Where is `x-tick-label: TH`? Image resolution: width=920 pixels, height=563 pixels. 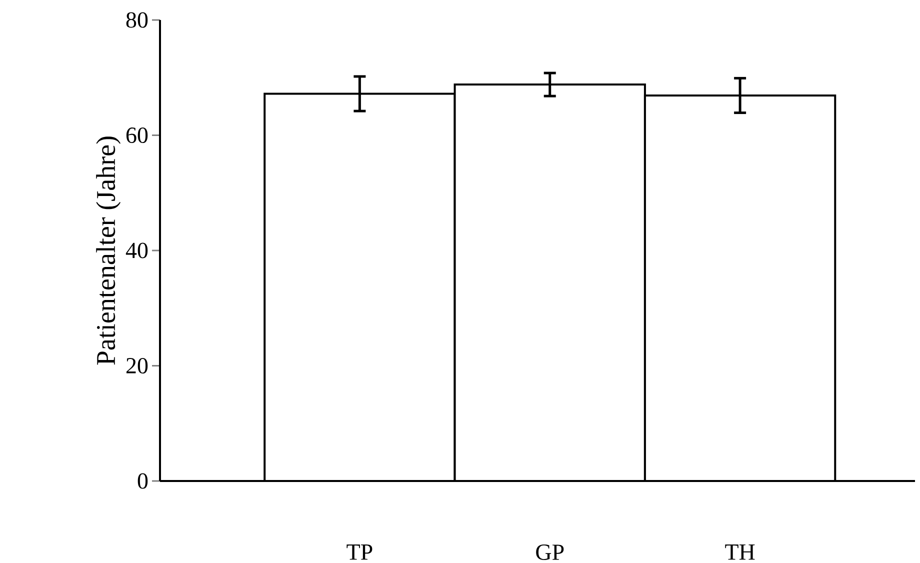
x-tick-label: TH is located at coordinates (740, 552).